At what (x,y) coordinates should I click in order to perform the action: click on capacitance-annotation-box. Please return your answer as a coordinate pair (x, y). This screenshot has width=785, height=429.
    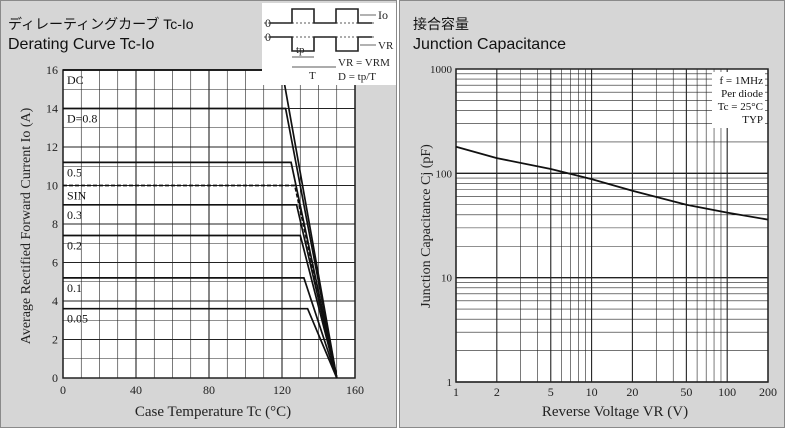
    Looking at the image, I should click on (738, 100).